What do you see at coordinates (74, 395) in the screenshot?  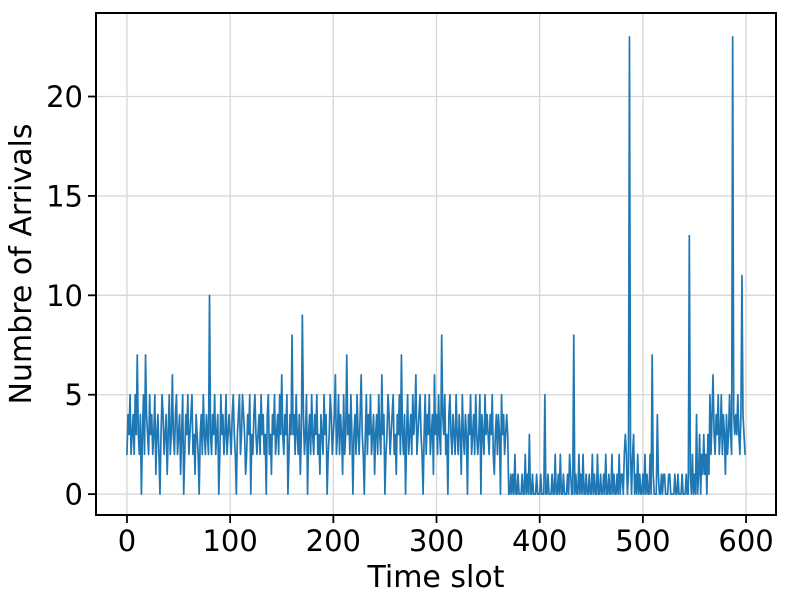 I see `y-tick-label: 5` at bounding box center [74, 395].